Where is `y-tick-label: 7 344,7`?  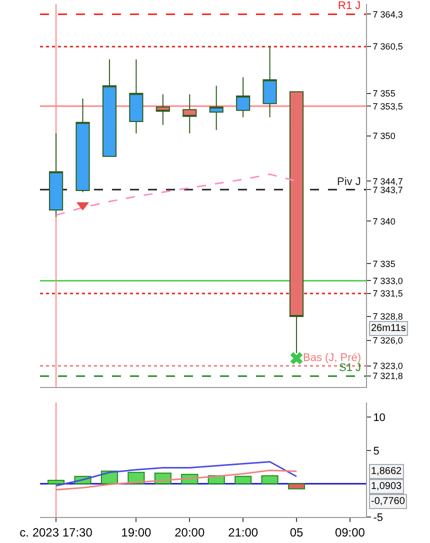 y-tick-label: 7 344,7 is located at coordinates (387, 181).